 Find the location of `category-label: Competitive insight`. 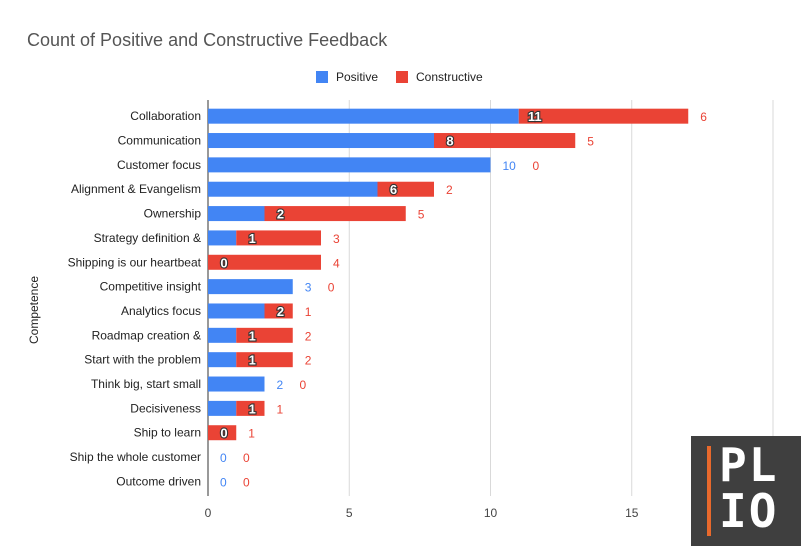

category-label: Competitive insight is located at coordinates (151, 287).